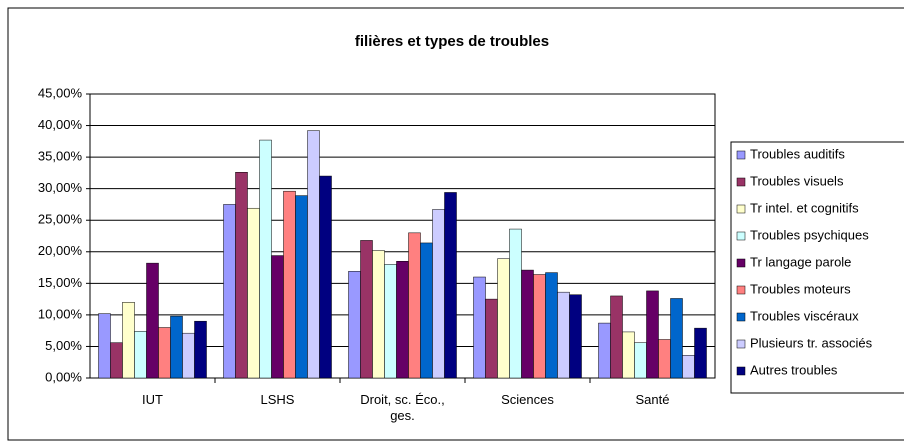 This screenshot has width=904, height=445. Describe the element at coordinates (797, 153) in the screenshot. I see `legend-label: Troubles auditifs` at that location.